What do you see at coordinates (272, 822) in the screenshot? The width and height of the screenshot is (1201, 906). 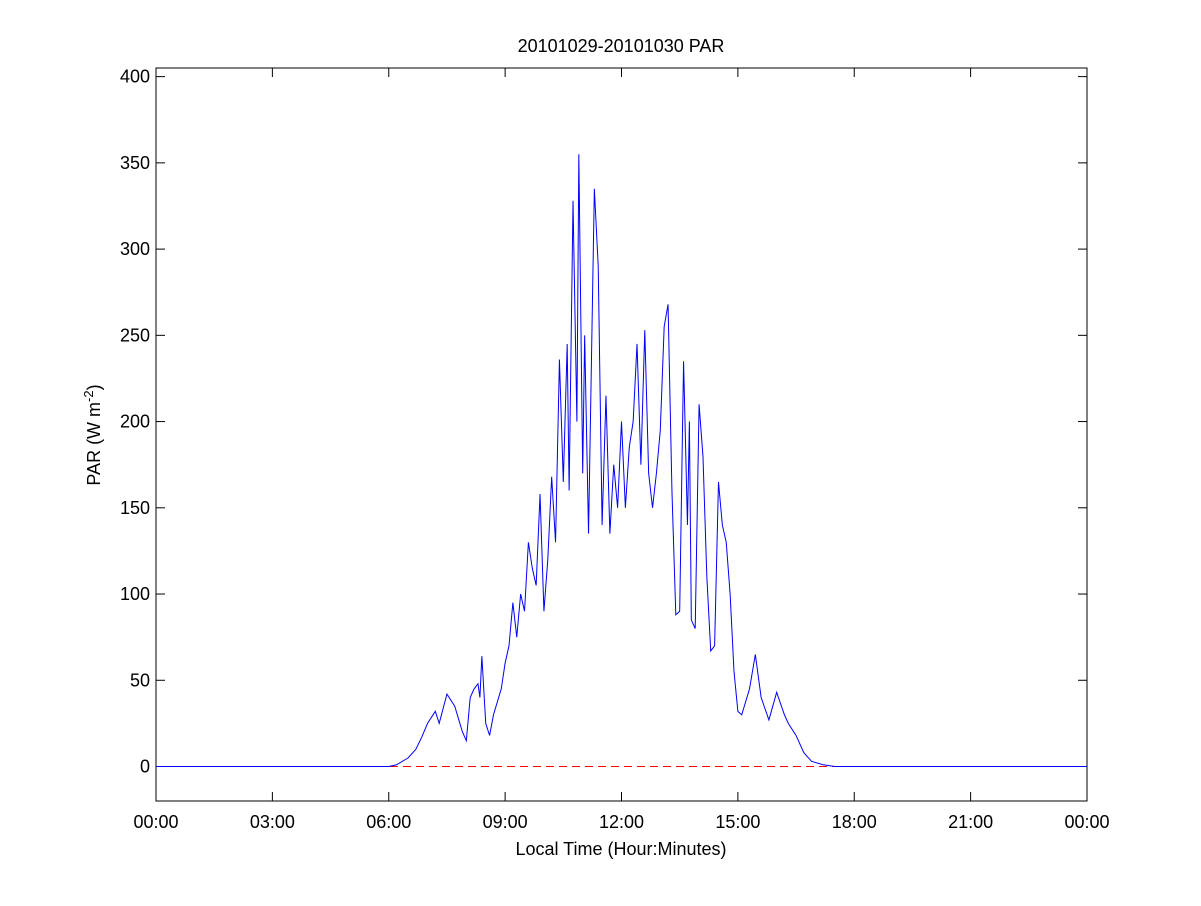 I see `x-tick-label: 03:00` at bounding box center [272, 822].